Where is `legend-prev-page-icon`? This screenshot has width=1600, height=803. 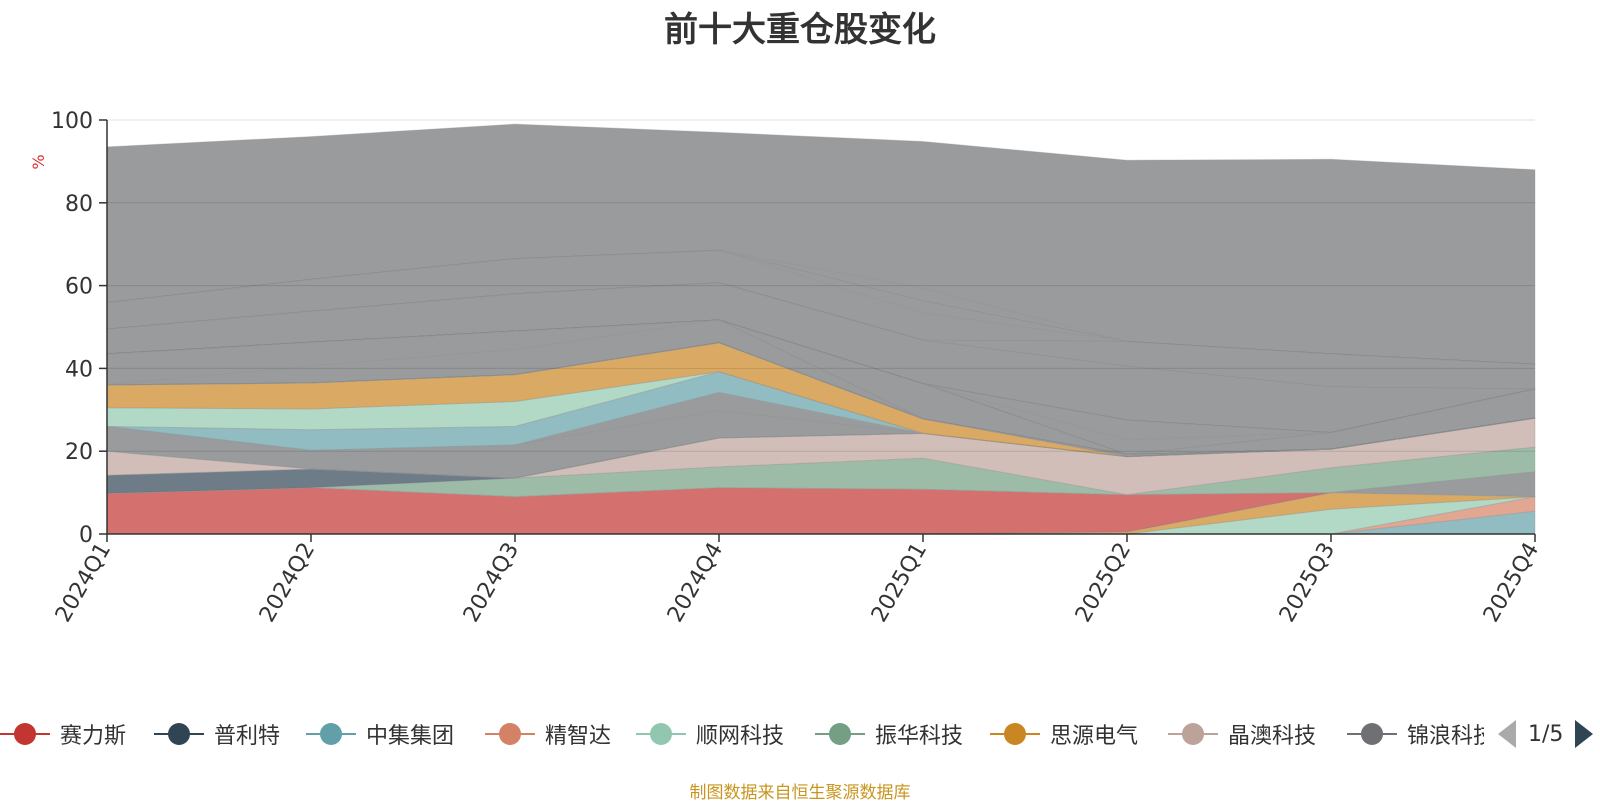 legend-prev-page-icon is located at coordinates (1507, 734).